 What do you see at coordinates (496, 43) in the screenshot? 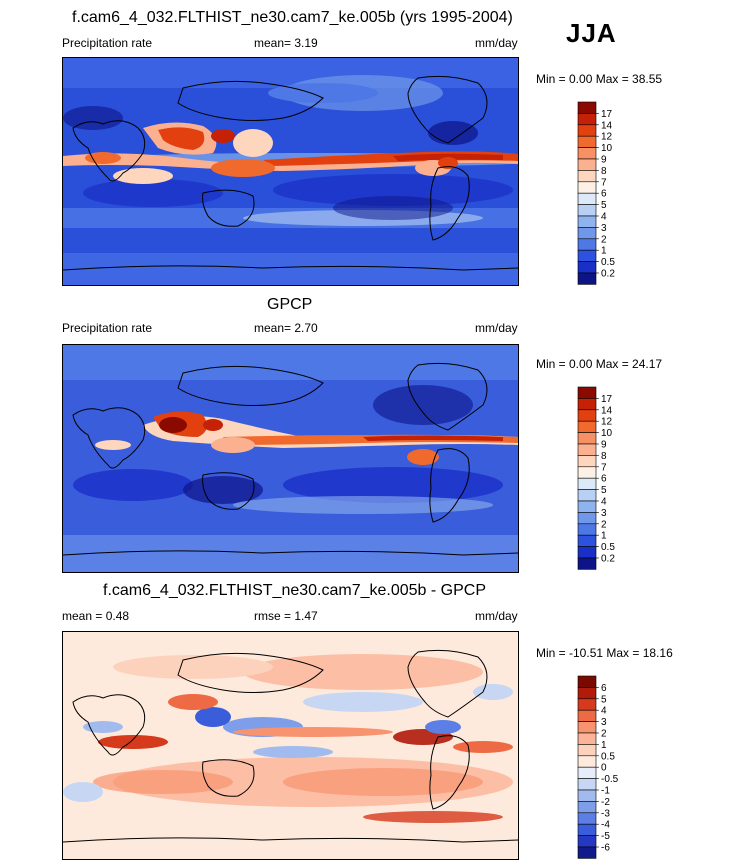
I see `panel1-units-label: mm/day` at bounding box center [496, 43].